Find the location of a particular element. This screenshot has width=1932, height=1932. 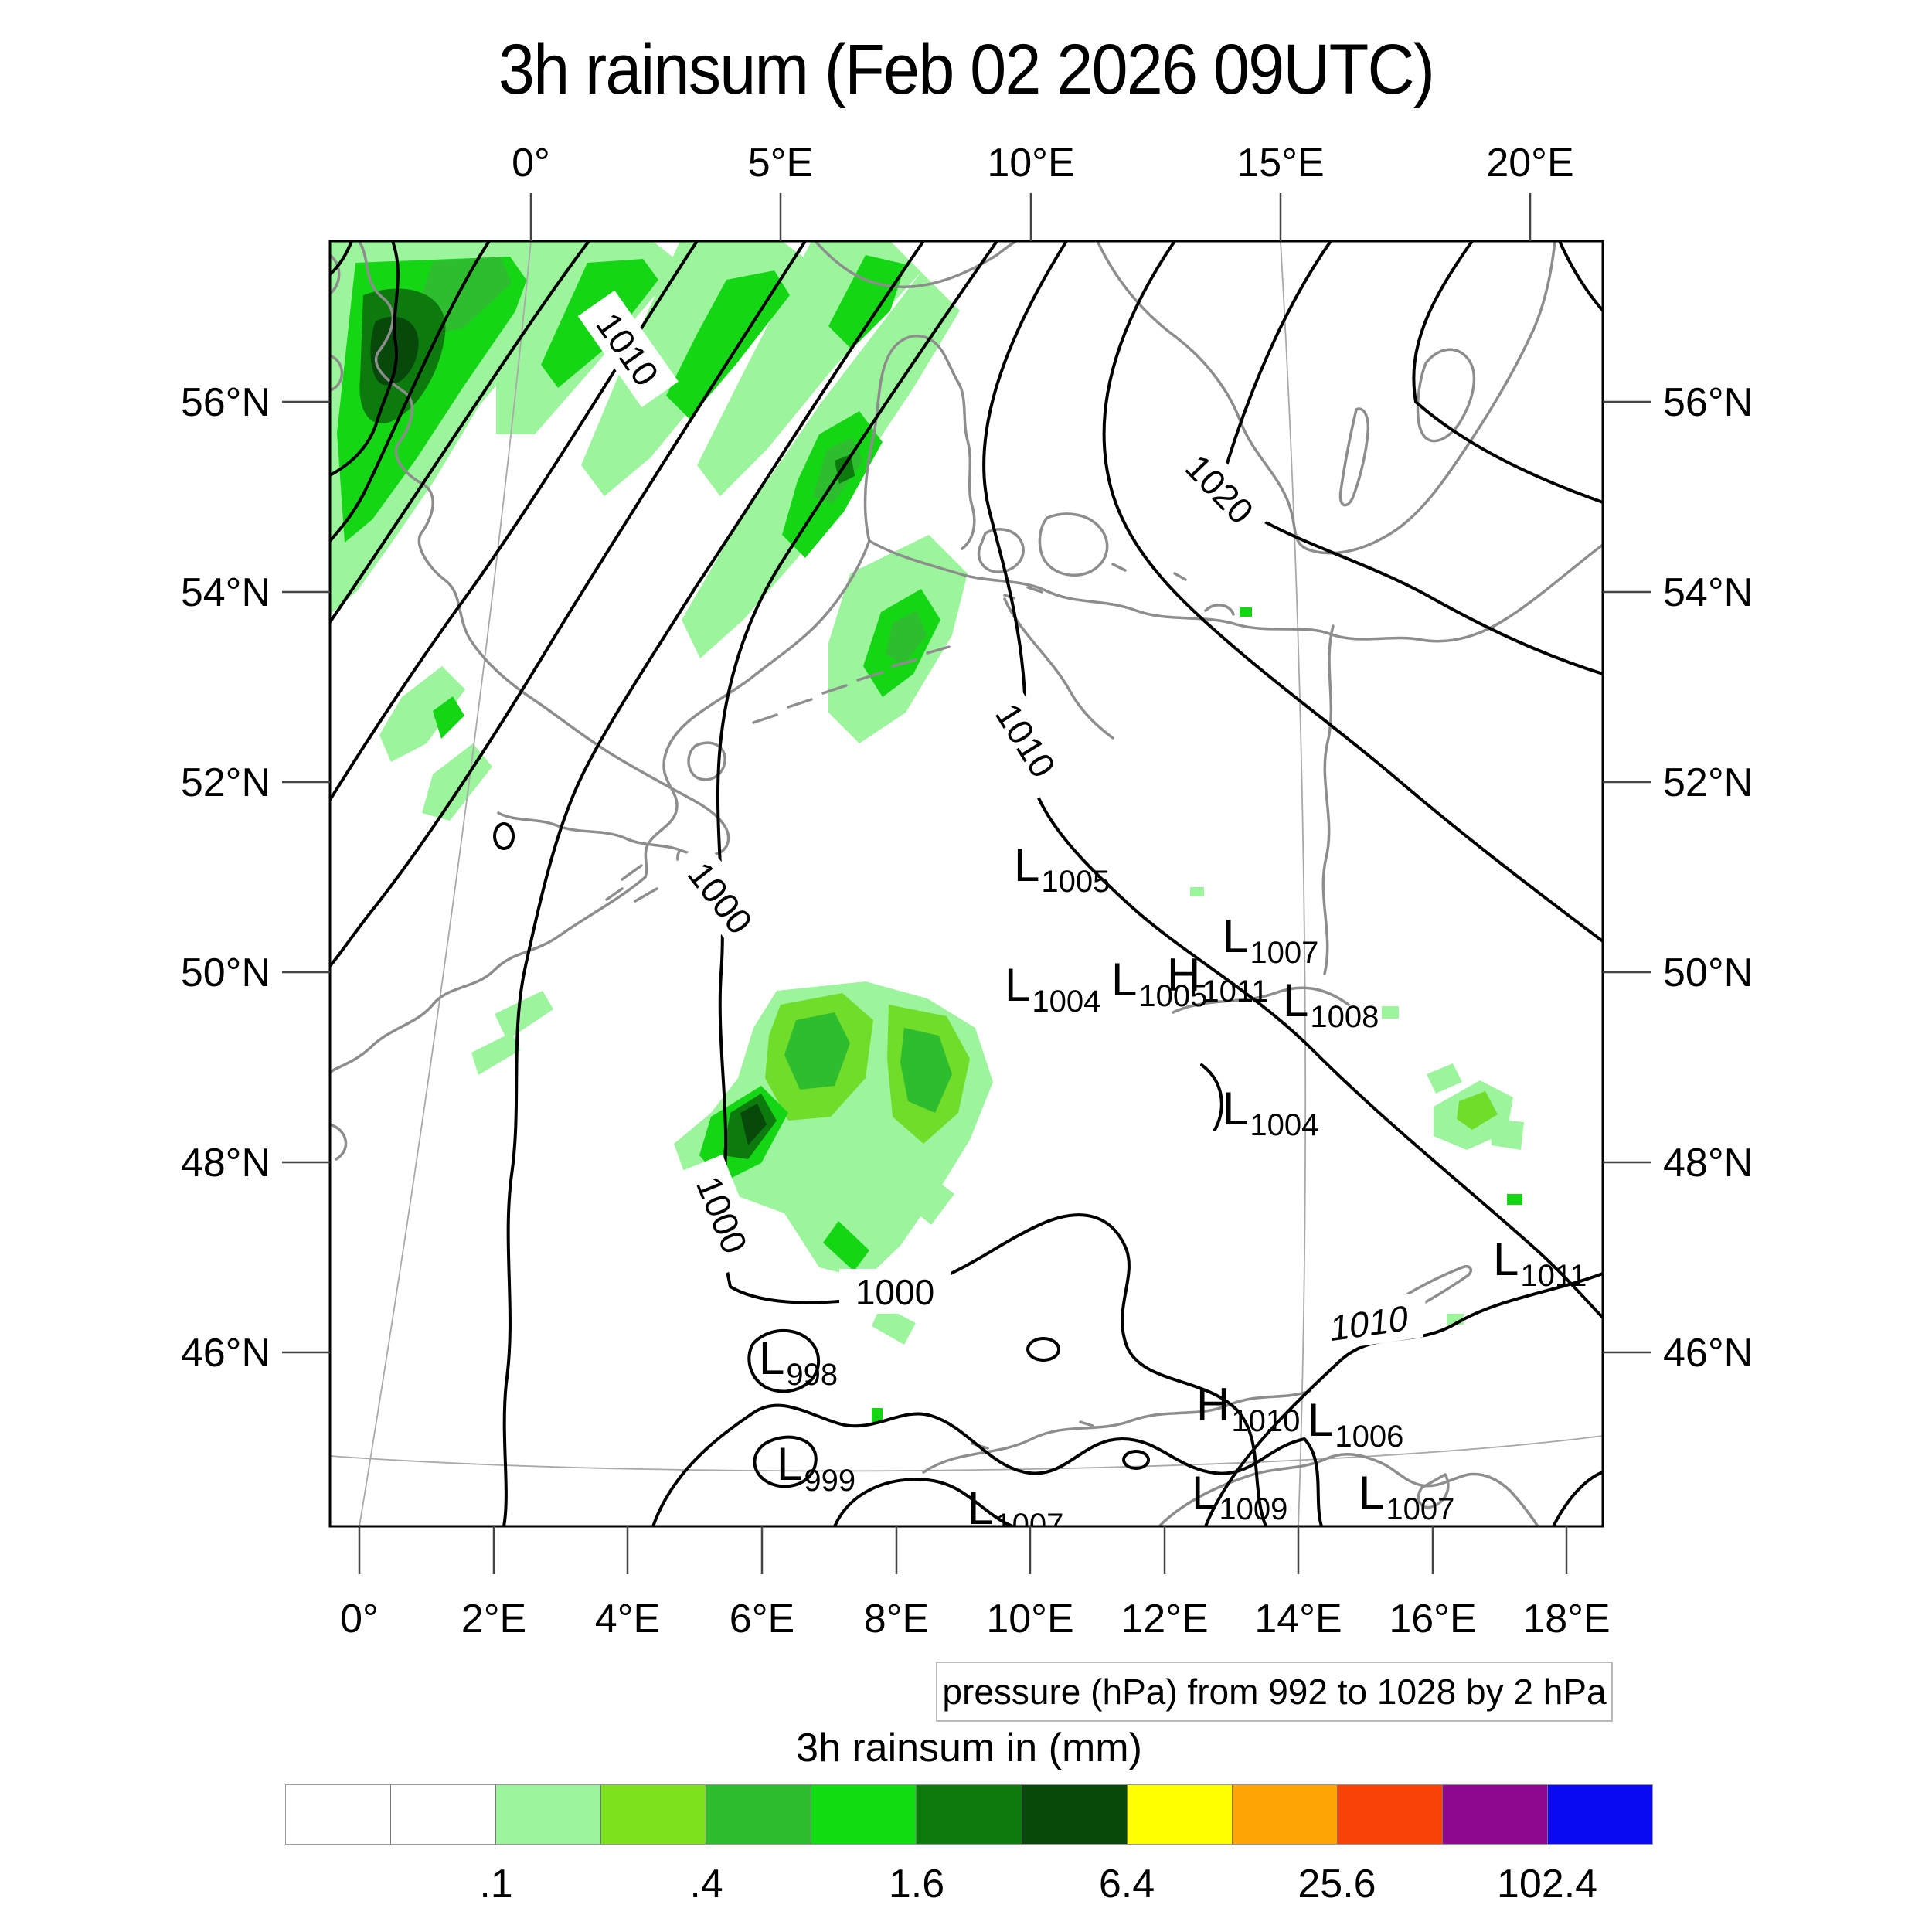

axis-label-left: 54°N is located at coordinates (225, 592).